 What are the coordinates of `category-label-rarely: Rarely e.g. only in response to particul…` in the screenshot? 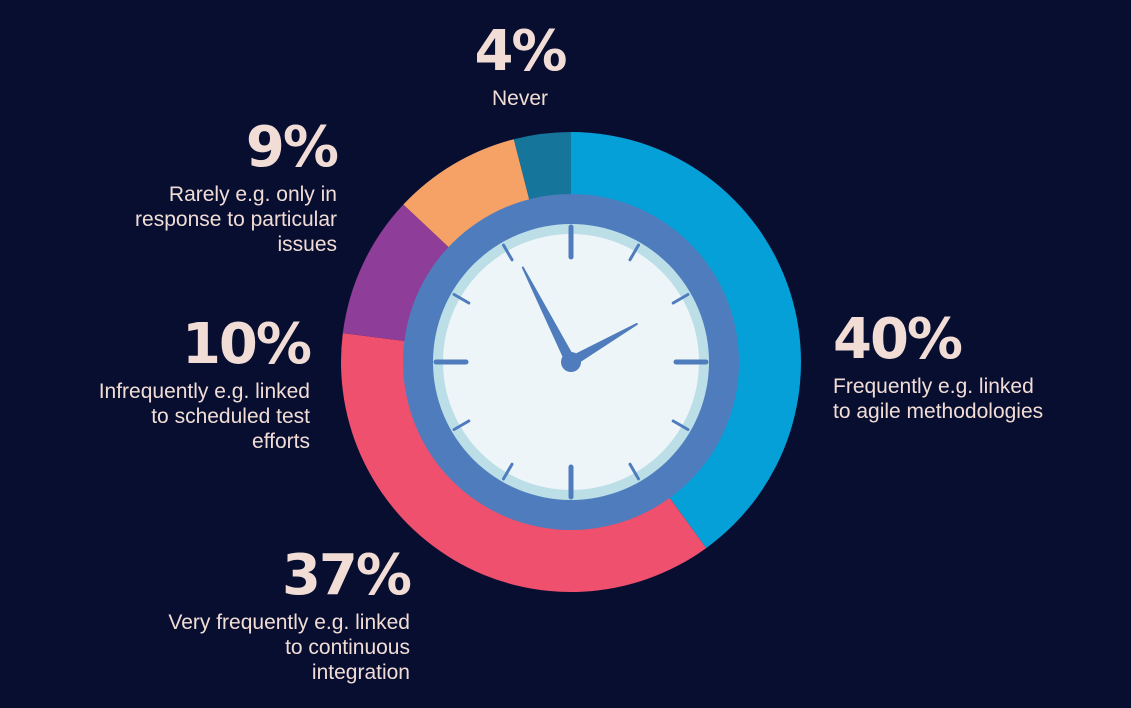 It's located at (236, 219).